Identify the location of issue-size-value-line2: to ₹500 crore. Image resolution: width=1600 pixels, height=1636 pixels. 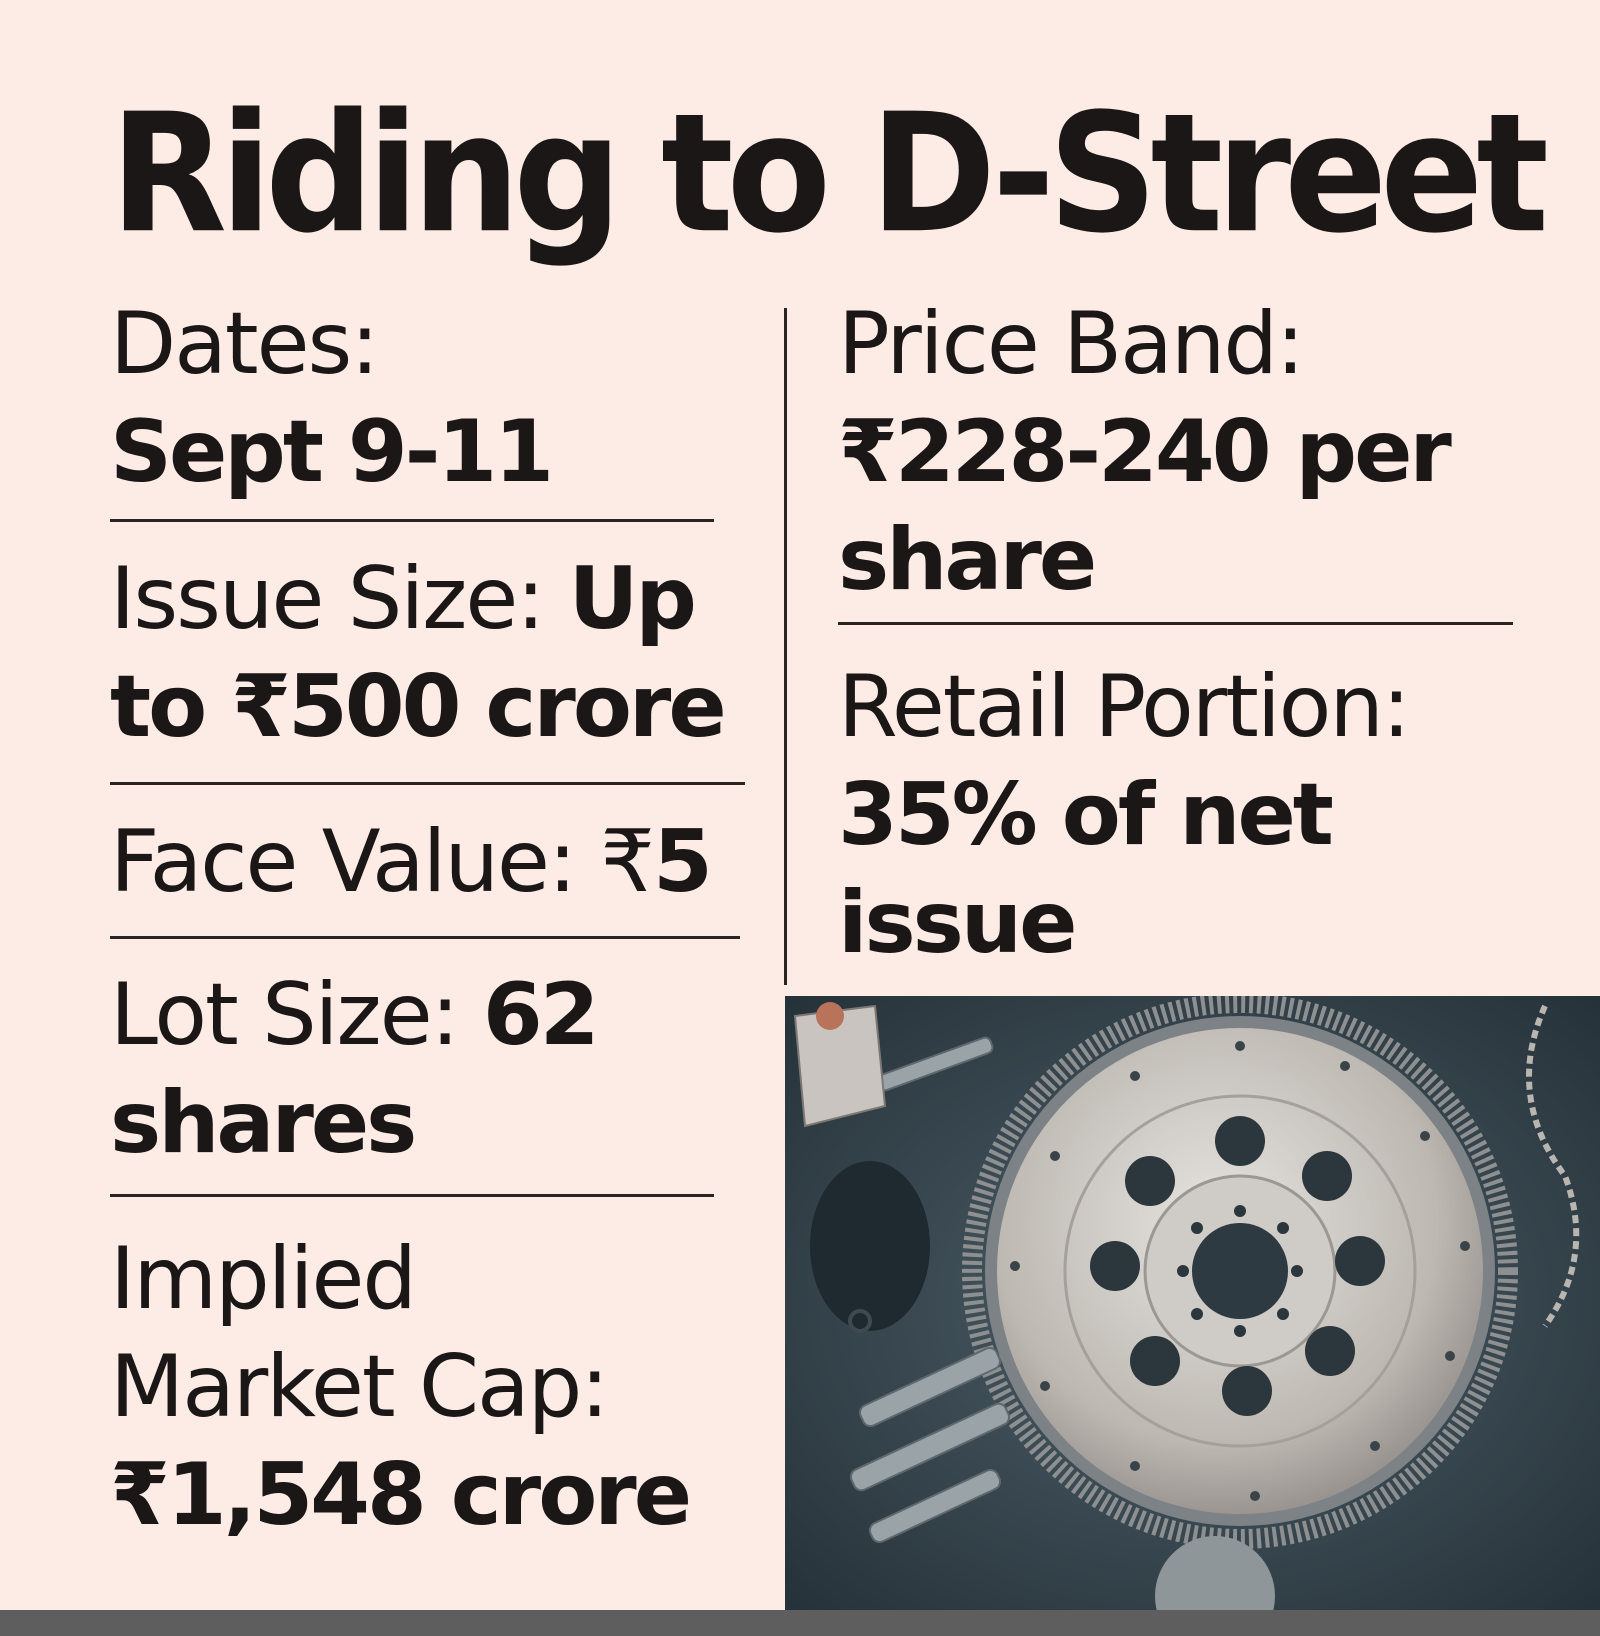
(418, 707).